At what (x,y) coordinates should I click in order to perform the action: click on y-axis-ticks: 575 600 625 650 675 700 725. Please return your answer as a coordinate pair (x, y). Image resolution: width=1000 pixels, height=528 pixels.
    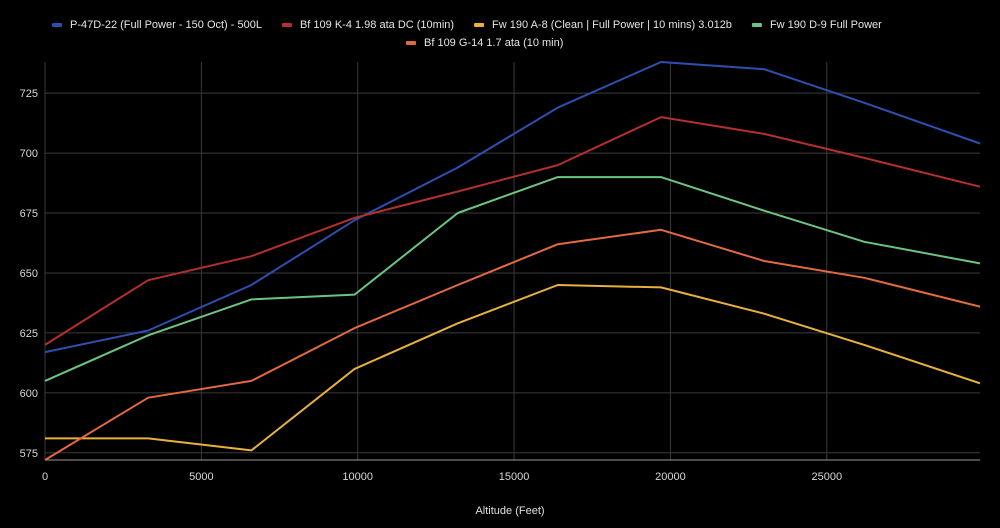
    Looking at the image, I should click on (29, 274).